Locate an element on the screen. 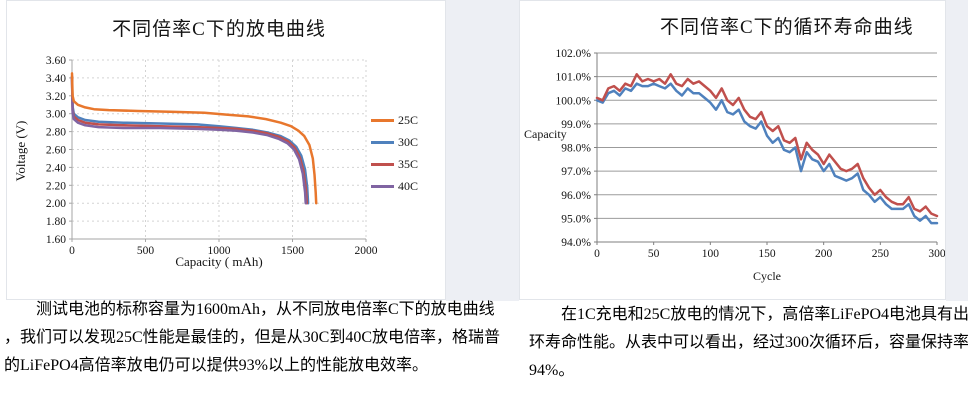 This screenshot has width=968, height=400. description-line: 环寿命性能。从表中可以看出，经过300次循环后，容量保持率超过 is located at coordinates (748, 342).